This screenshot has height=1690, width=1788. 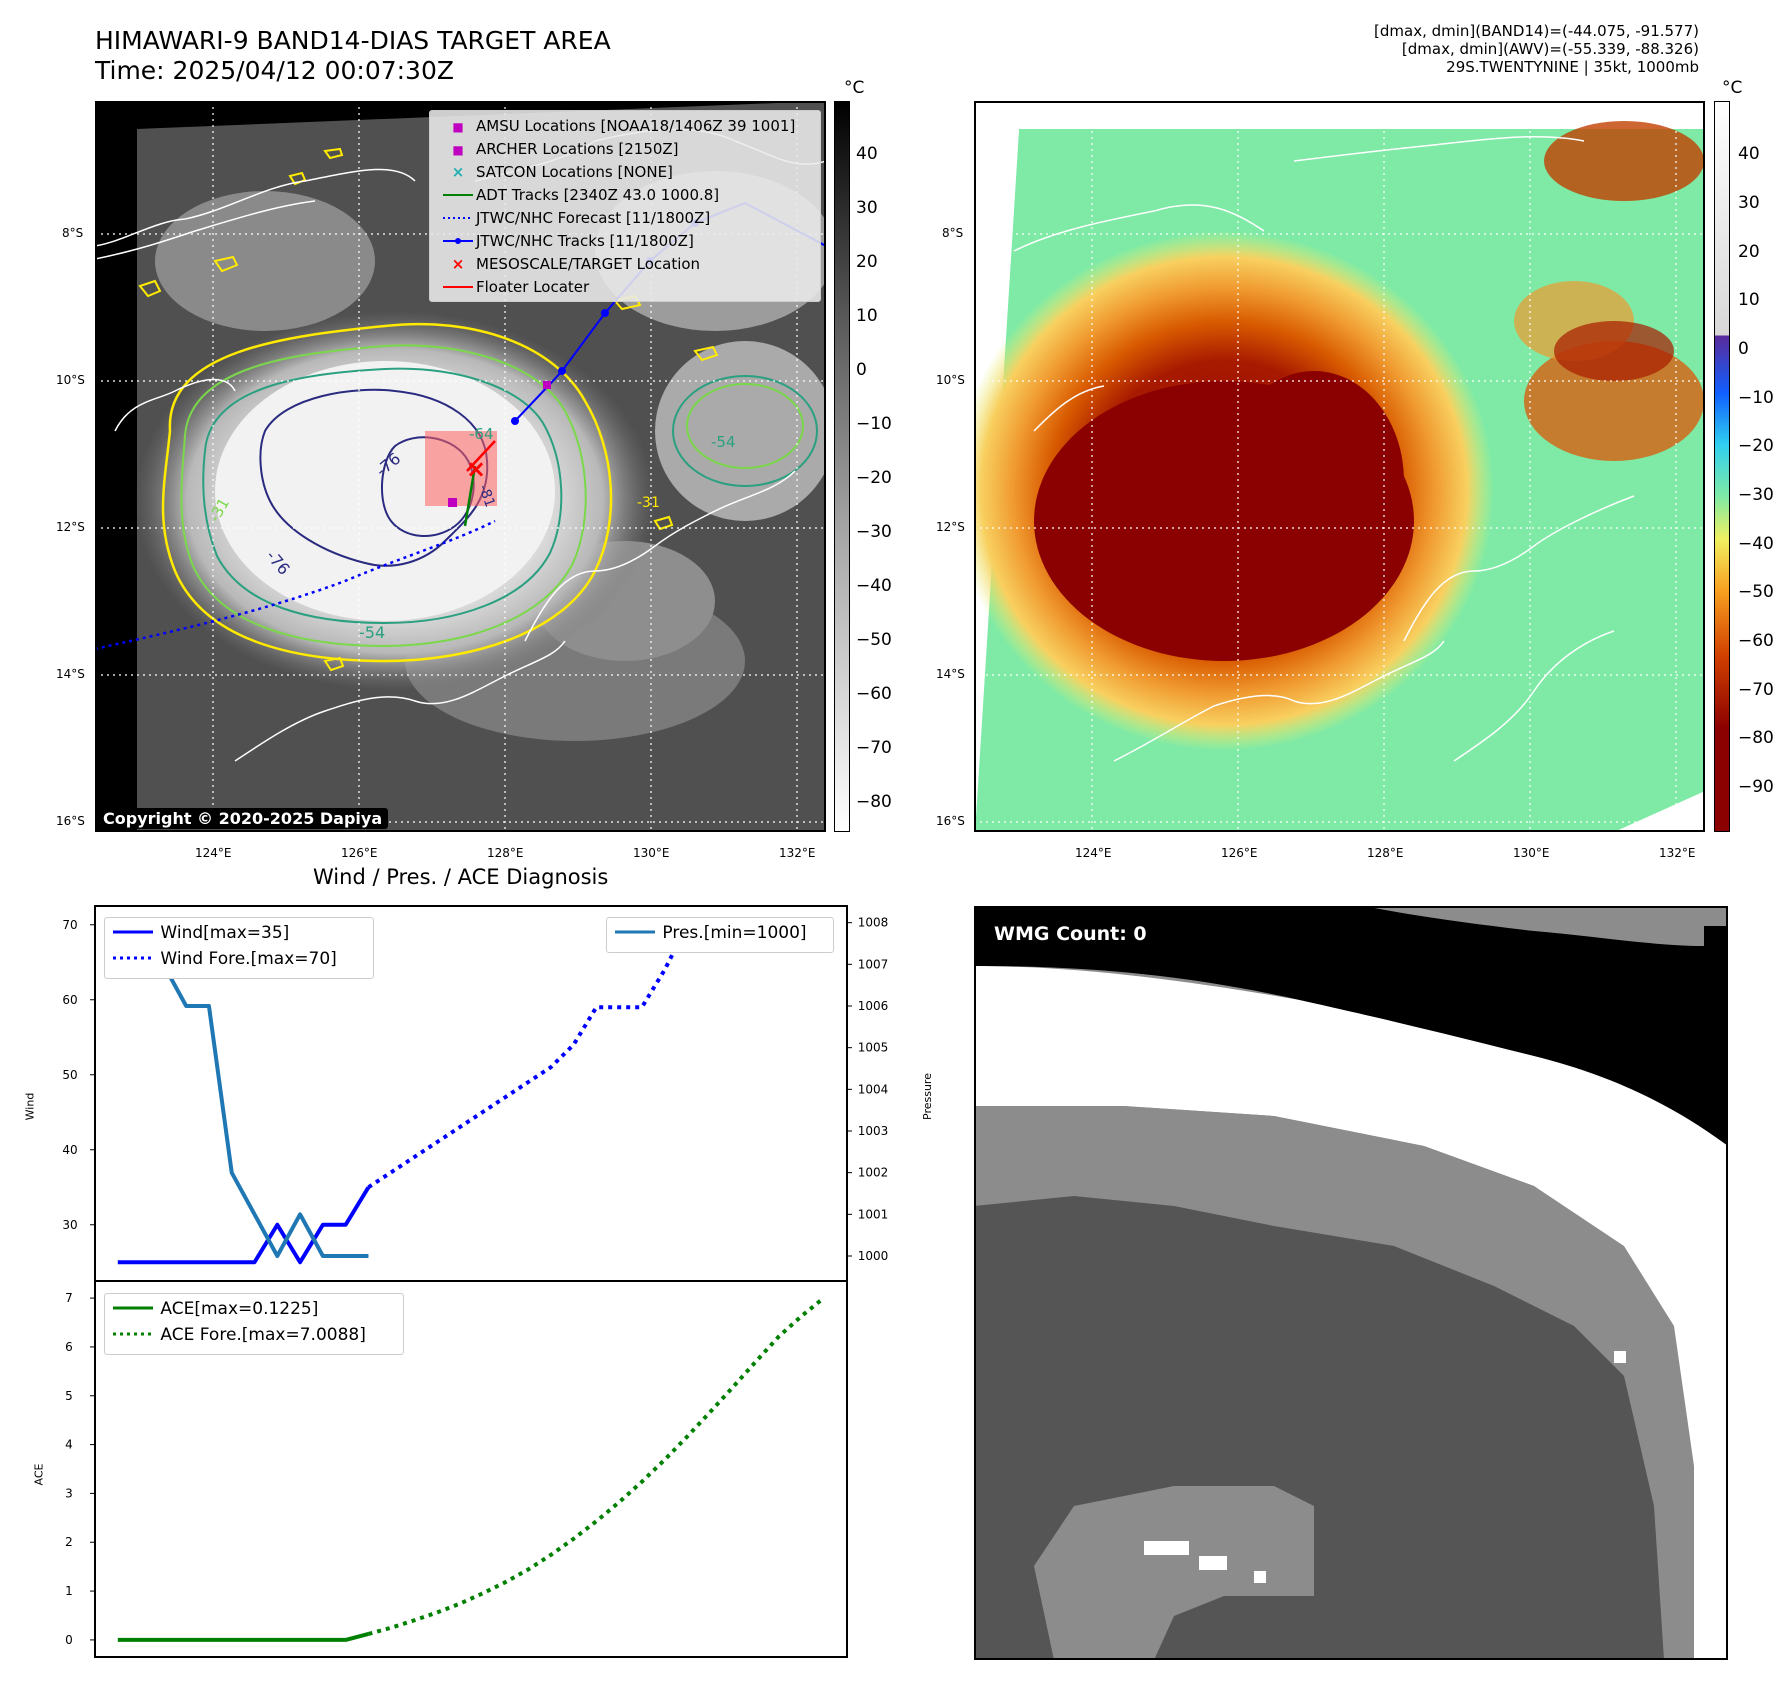 What do you see at coordinates (39, 1474) in the screenshot?
I see `ace-axis-label: ACE` at bounding box center [39, 1474].